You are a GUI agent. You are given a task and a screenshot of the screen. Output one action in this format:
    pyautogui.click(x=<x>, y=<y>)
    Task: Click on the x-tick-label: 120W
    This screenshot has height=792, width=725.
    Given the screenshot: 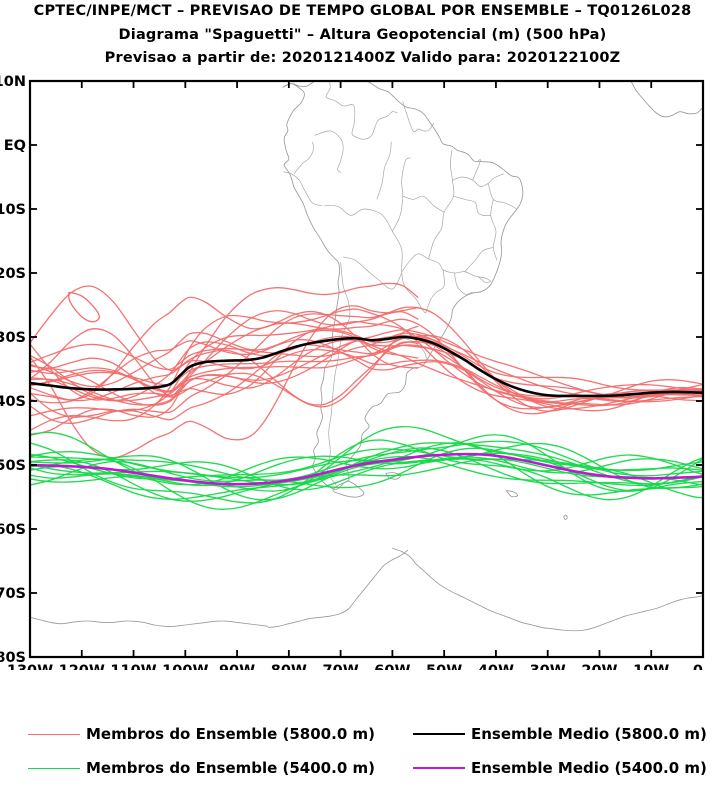 What is the action you would take?
    pyautogui.click(x=82, y=666)
    